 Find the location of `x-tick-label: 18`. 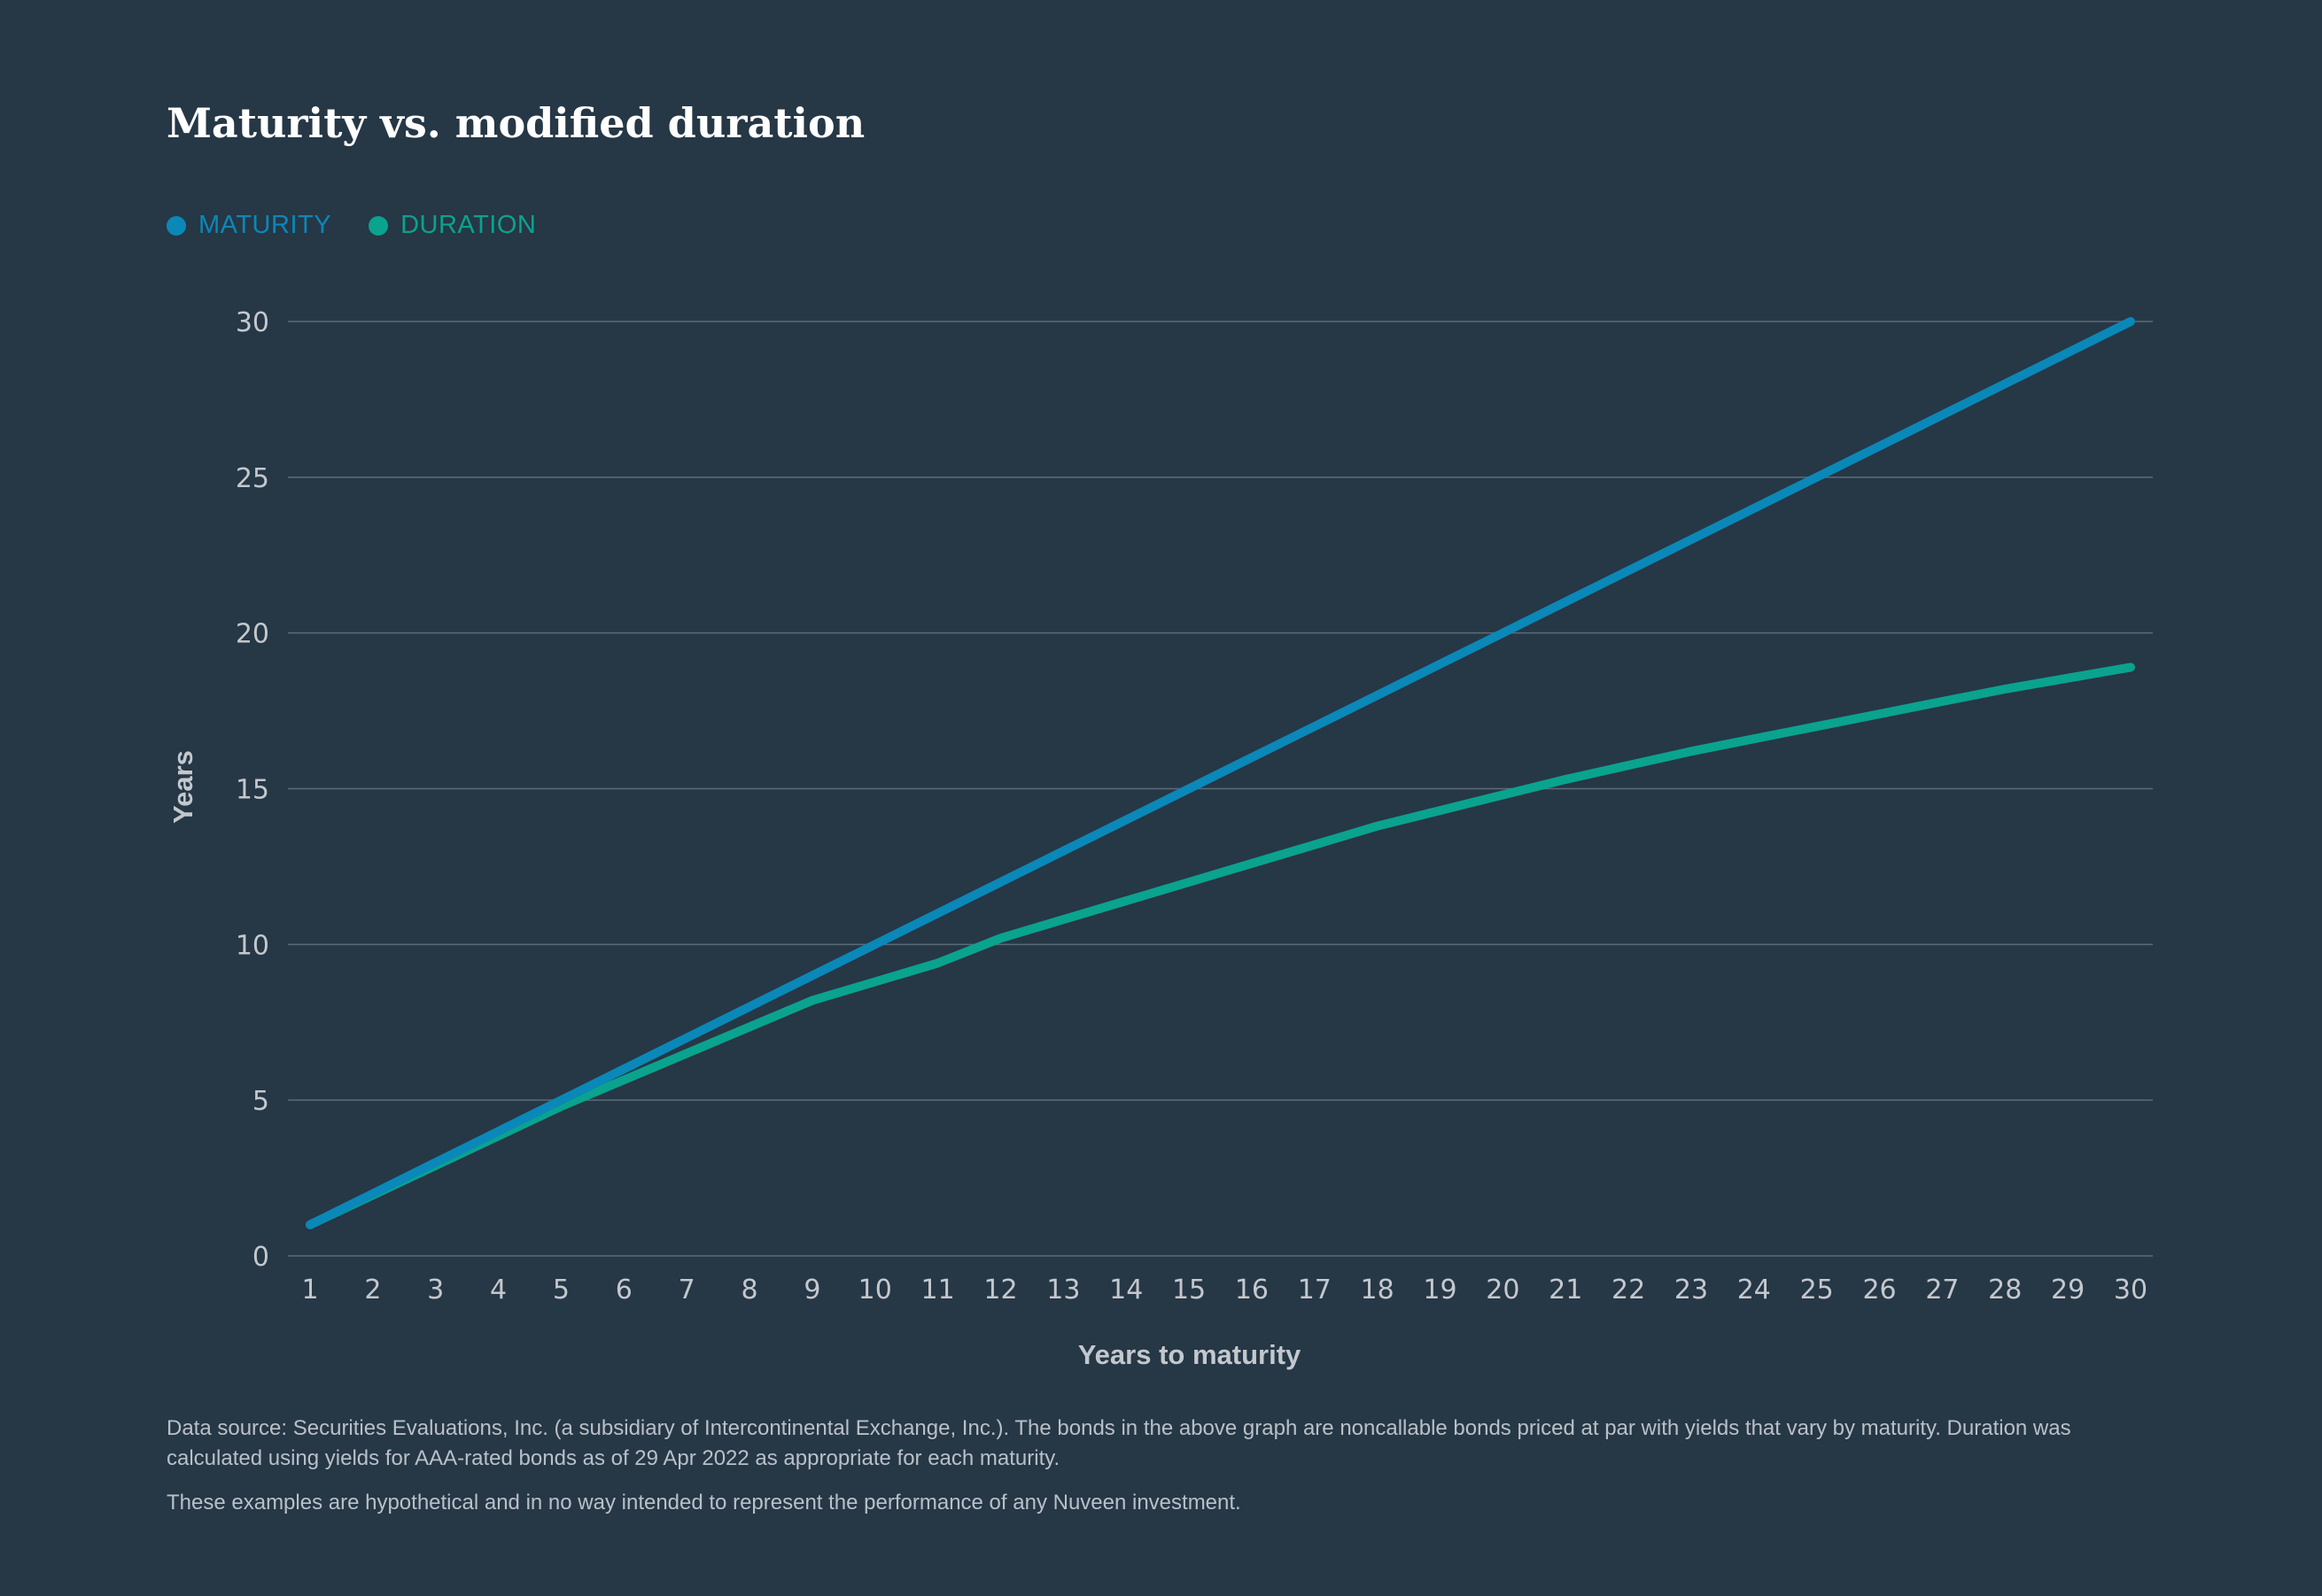

x-tick-label: 18 is located at coordinates (1377, 1289).